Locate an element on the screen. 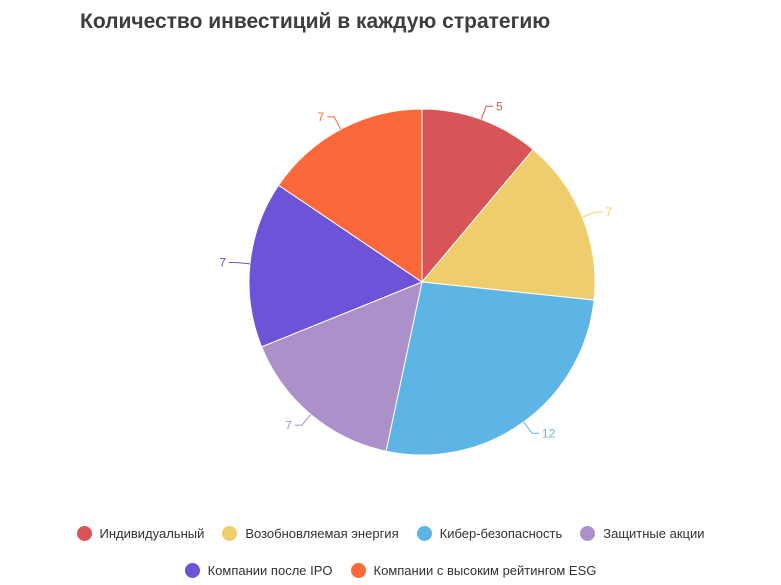  data-label-1: 5 is located at coordinates (499, 106).